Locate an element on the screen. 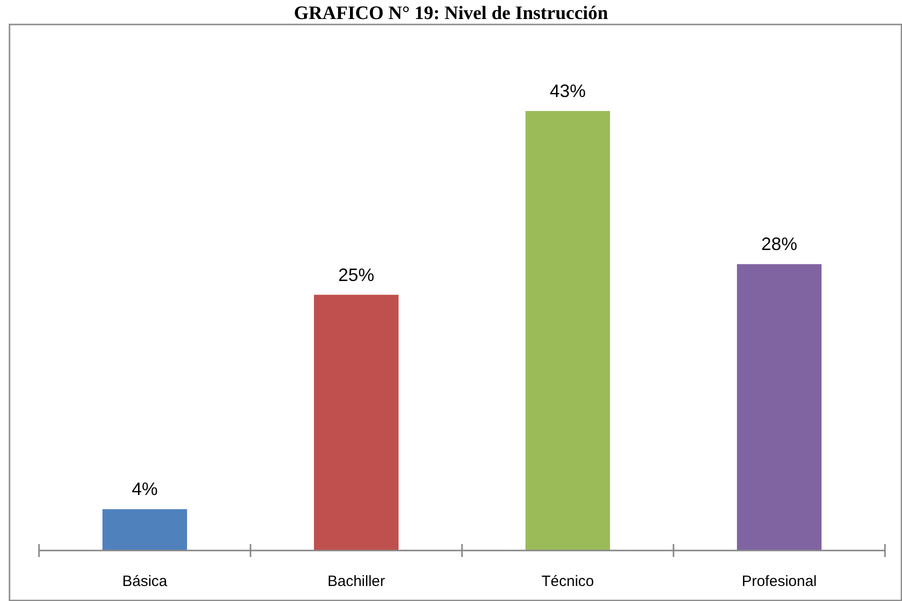 This screenshot has width=902, height=601. x-tick-label: Bachiller is located at coordinates (356, 581).